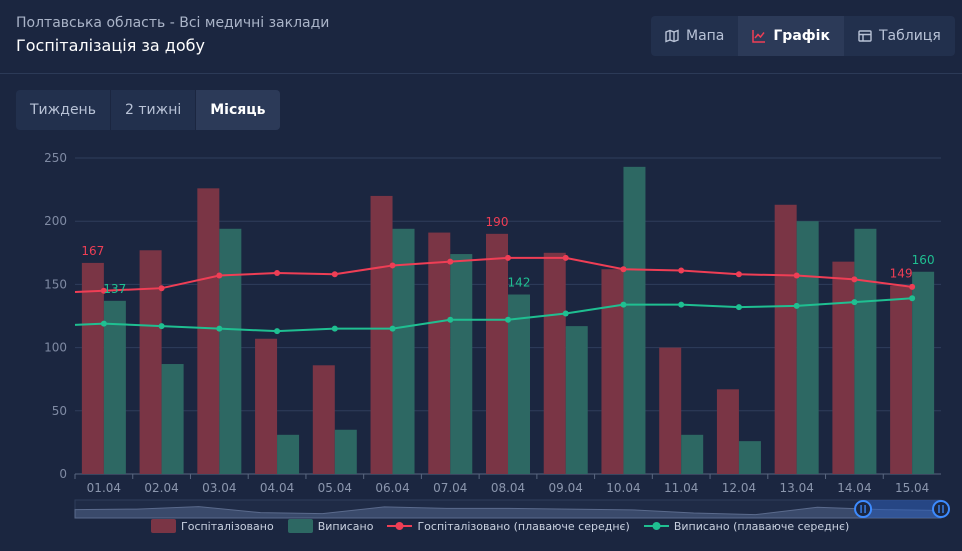  What do you see at coordinates (161, 488) in the screenshot?
I see `x-tick-label: 02.04` at bounding box center [161, 488].